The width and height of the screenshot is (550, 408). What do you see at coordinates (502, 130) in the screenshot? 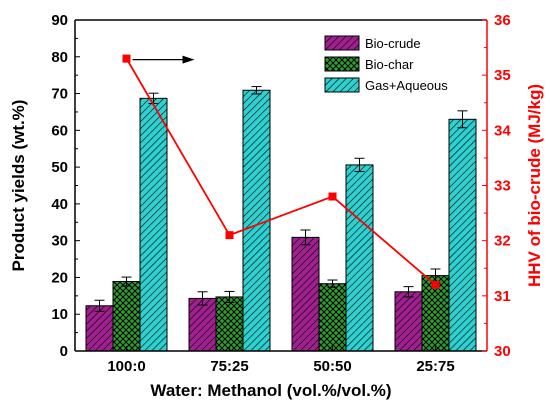
I see `y2-tick-label-4: 34` at bounding box center [502, 130].